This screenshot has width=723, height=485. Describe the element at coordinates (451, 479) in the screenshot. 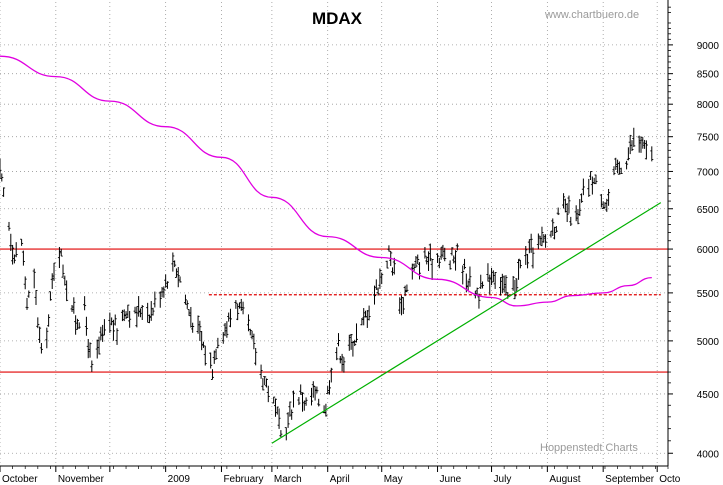

I see `x-tick-label: June` at that location.